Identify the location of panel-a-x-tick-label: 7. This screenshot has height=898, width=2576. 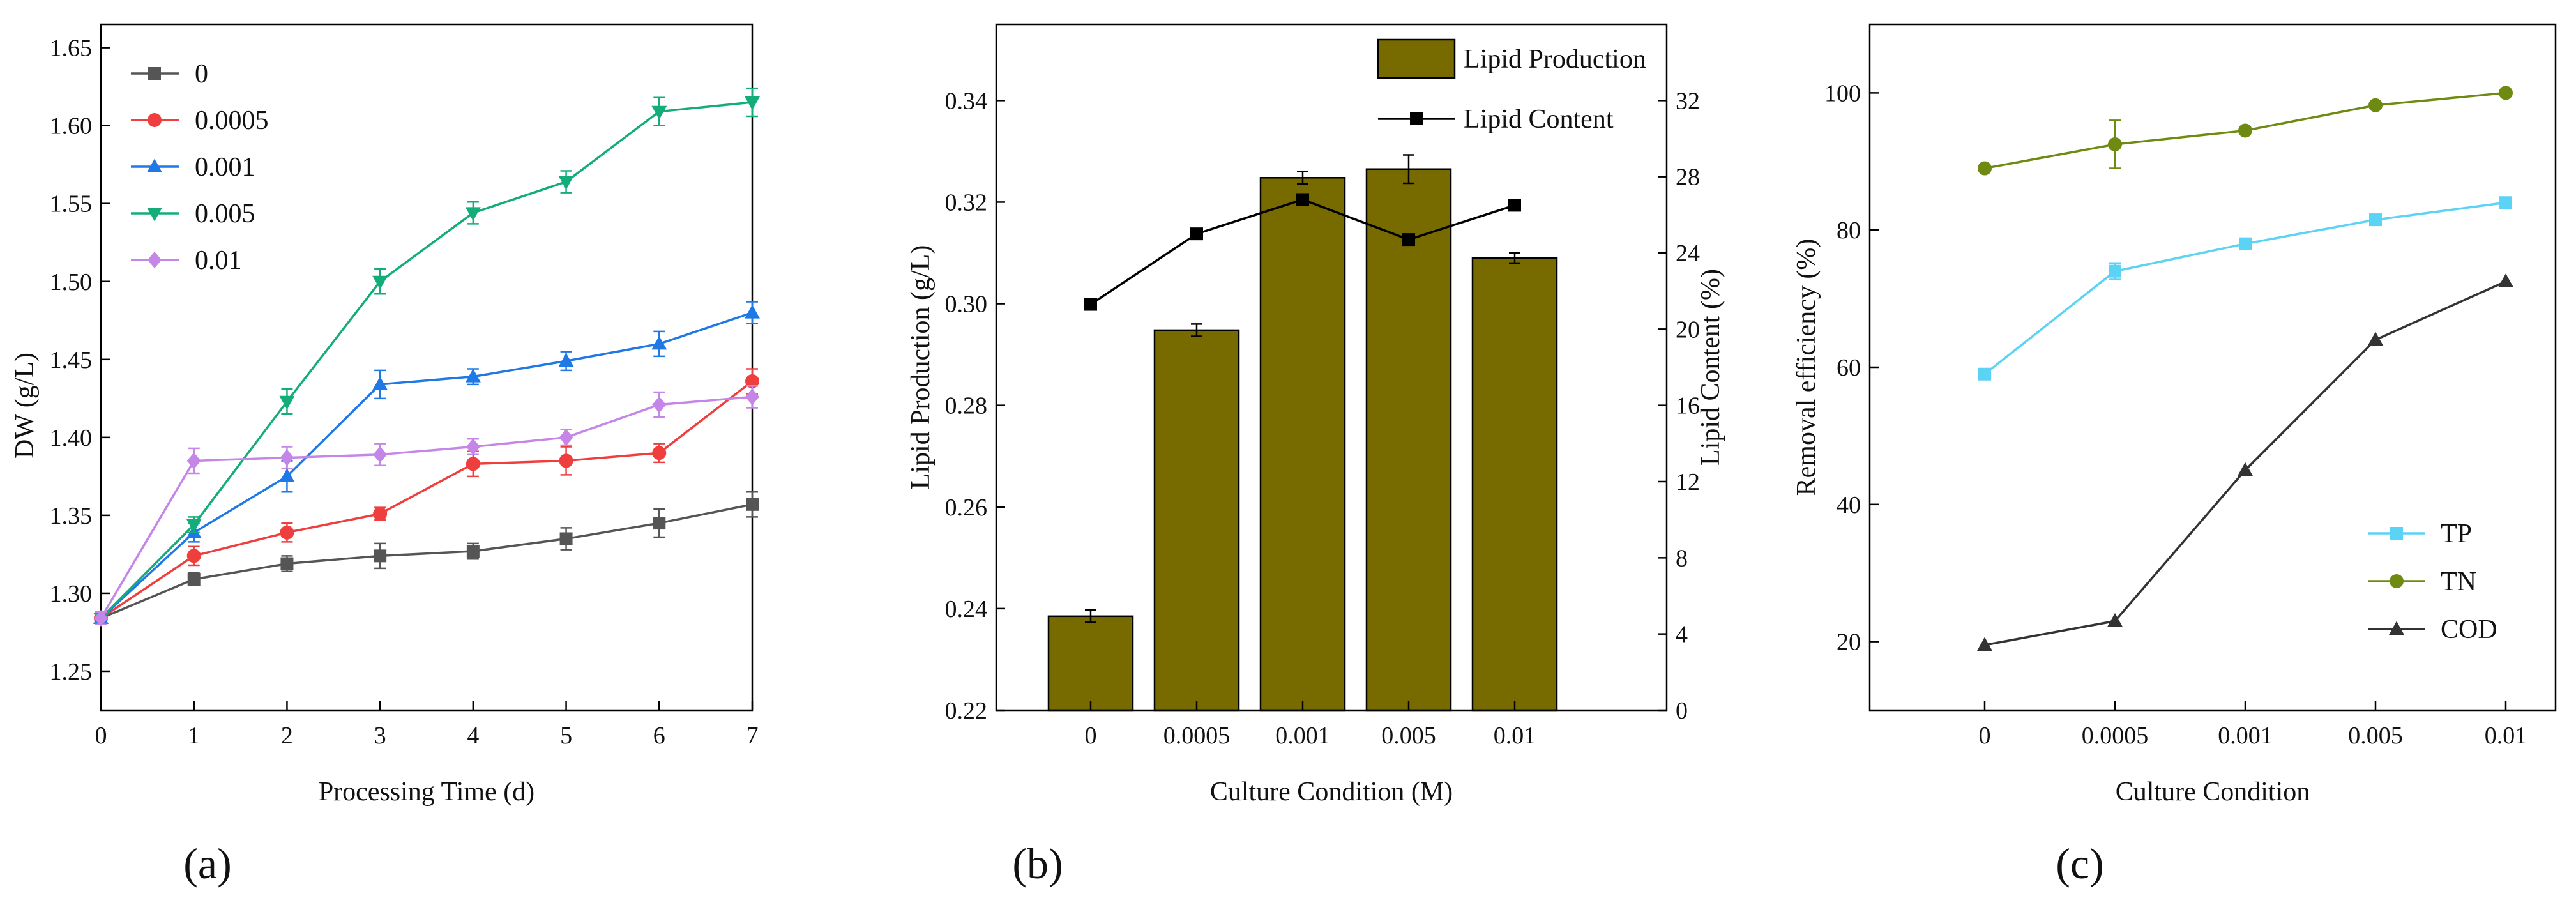
(752, 735).